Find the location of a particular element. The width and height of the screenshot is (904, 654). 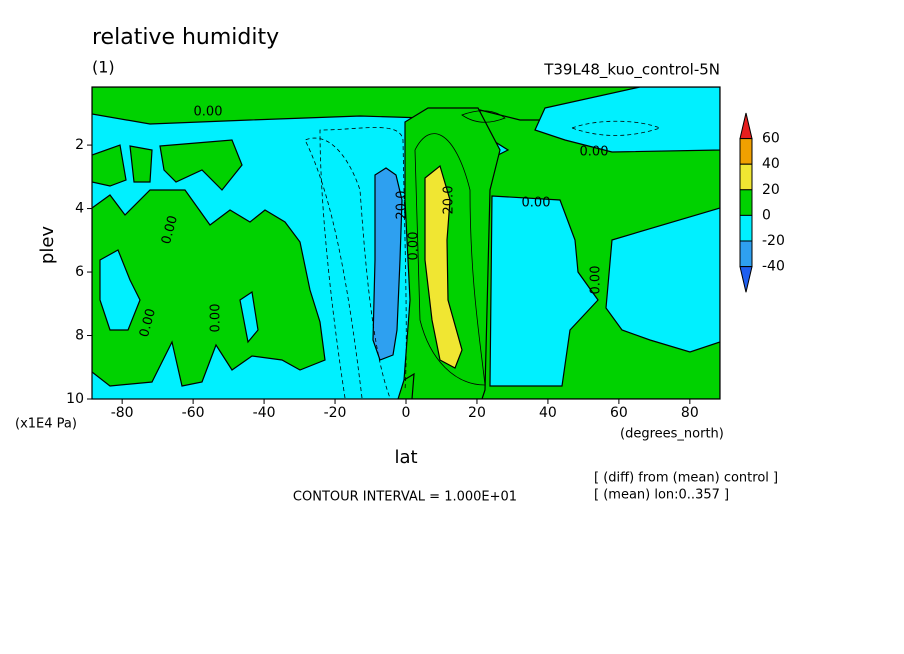

x-tick-label: -60 is located at coordinates (193, 413).